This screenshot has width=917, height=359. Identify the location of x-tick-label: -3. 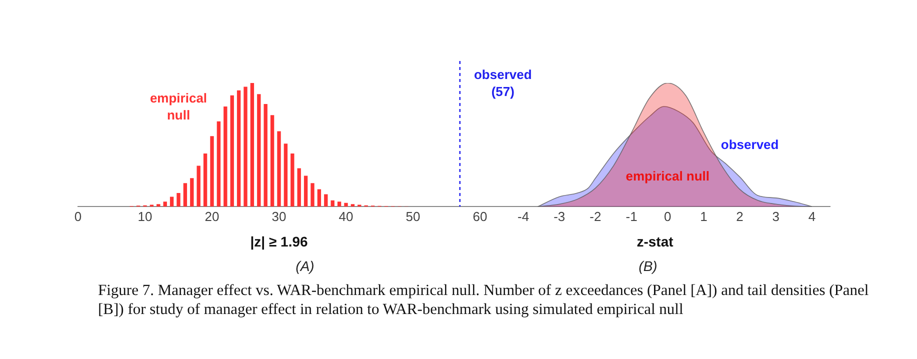
(560, 216).